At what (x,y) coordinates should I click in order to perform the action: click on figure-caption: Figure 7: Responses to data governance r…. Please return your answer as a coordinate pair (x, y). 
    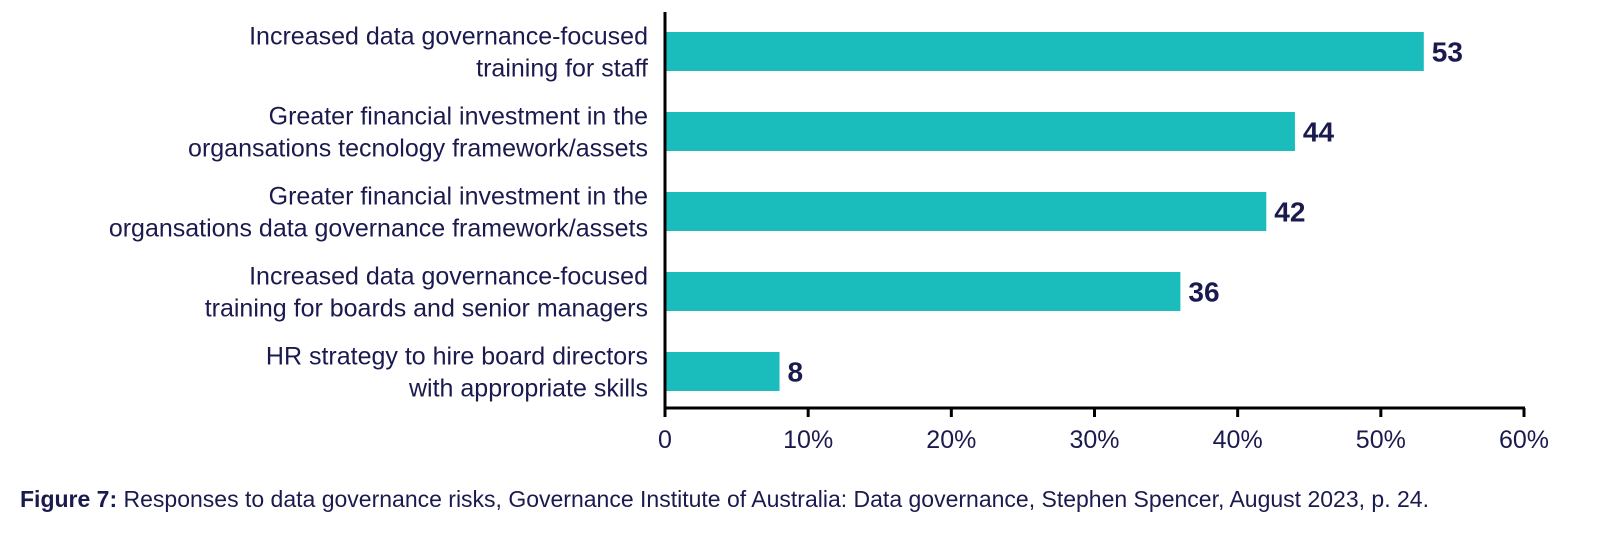
    Looking at the image, I should click on (724, 499).